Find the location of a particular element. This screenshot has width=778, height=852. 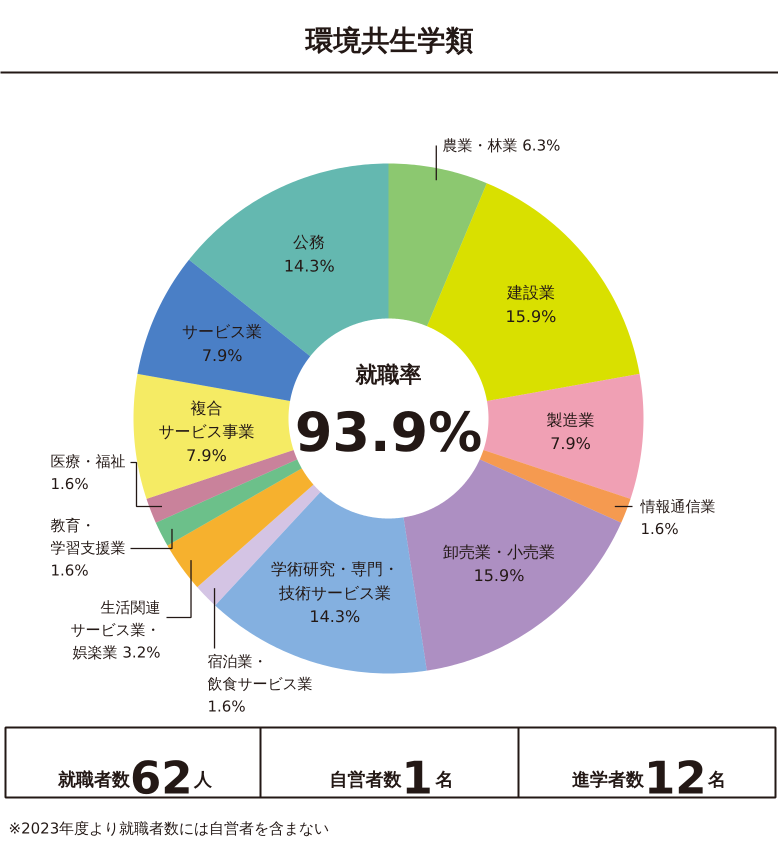

slice-label: 複合サービス事業 is located at coordinates (206, 420).